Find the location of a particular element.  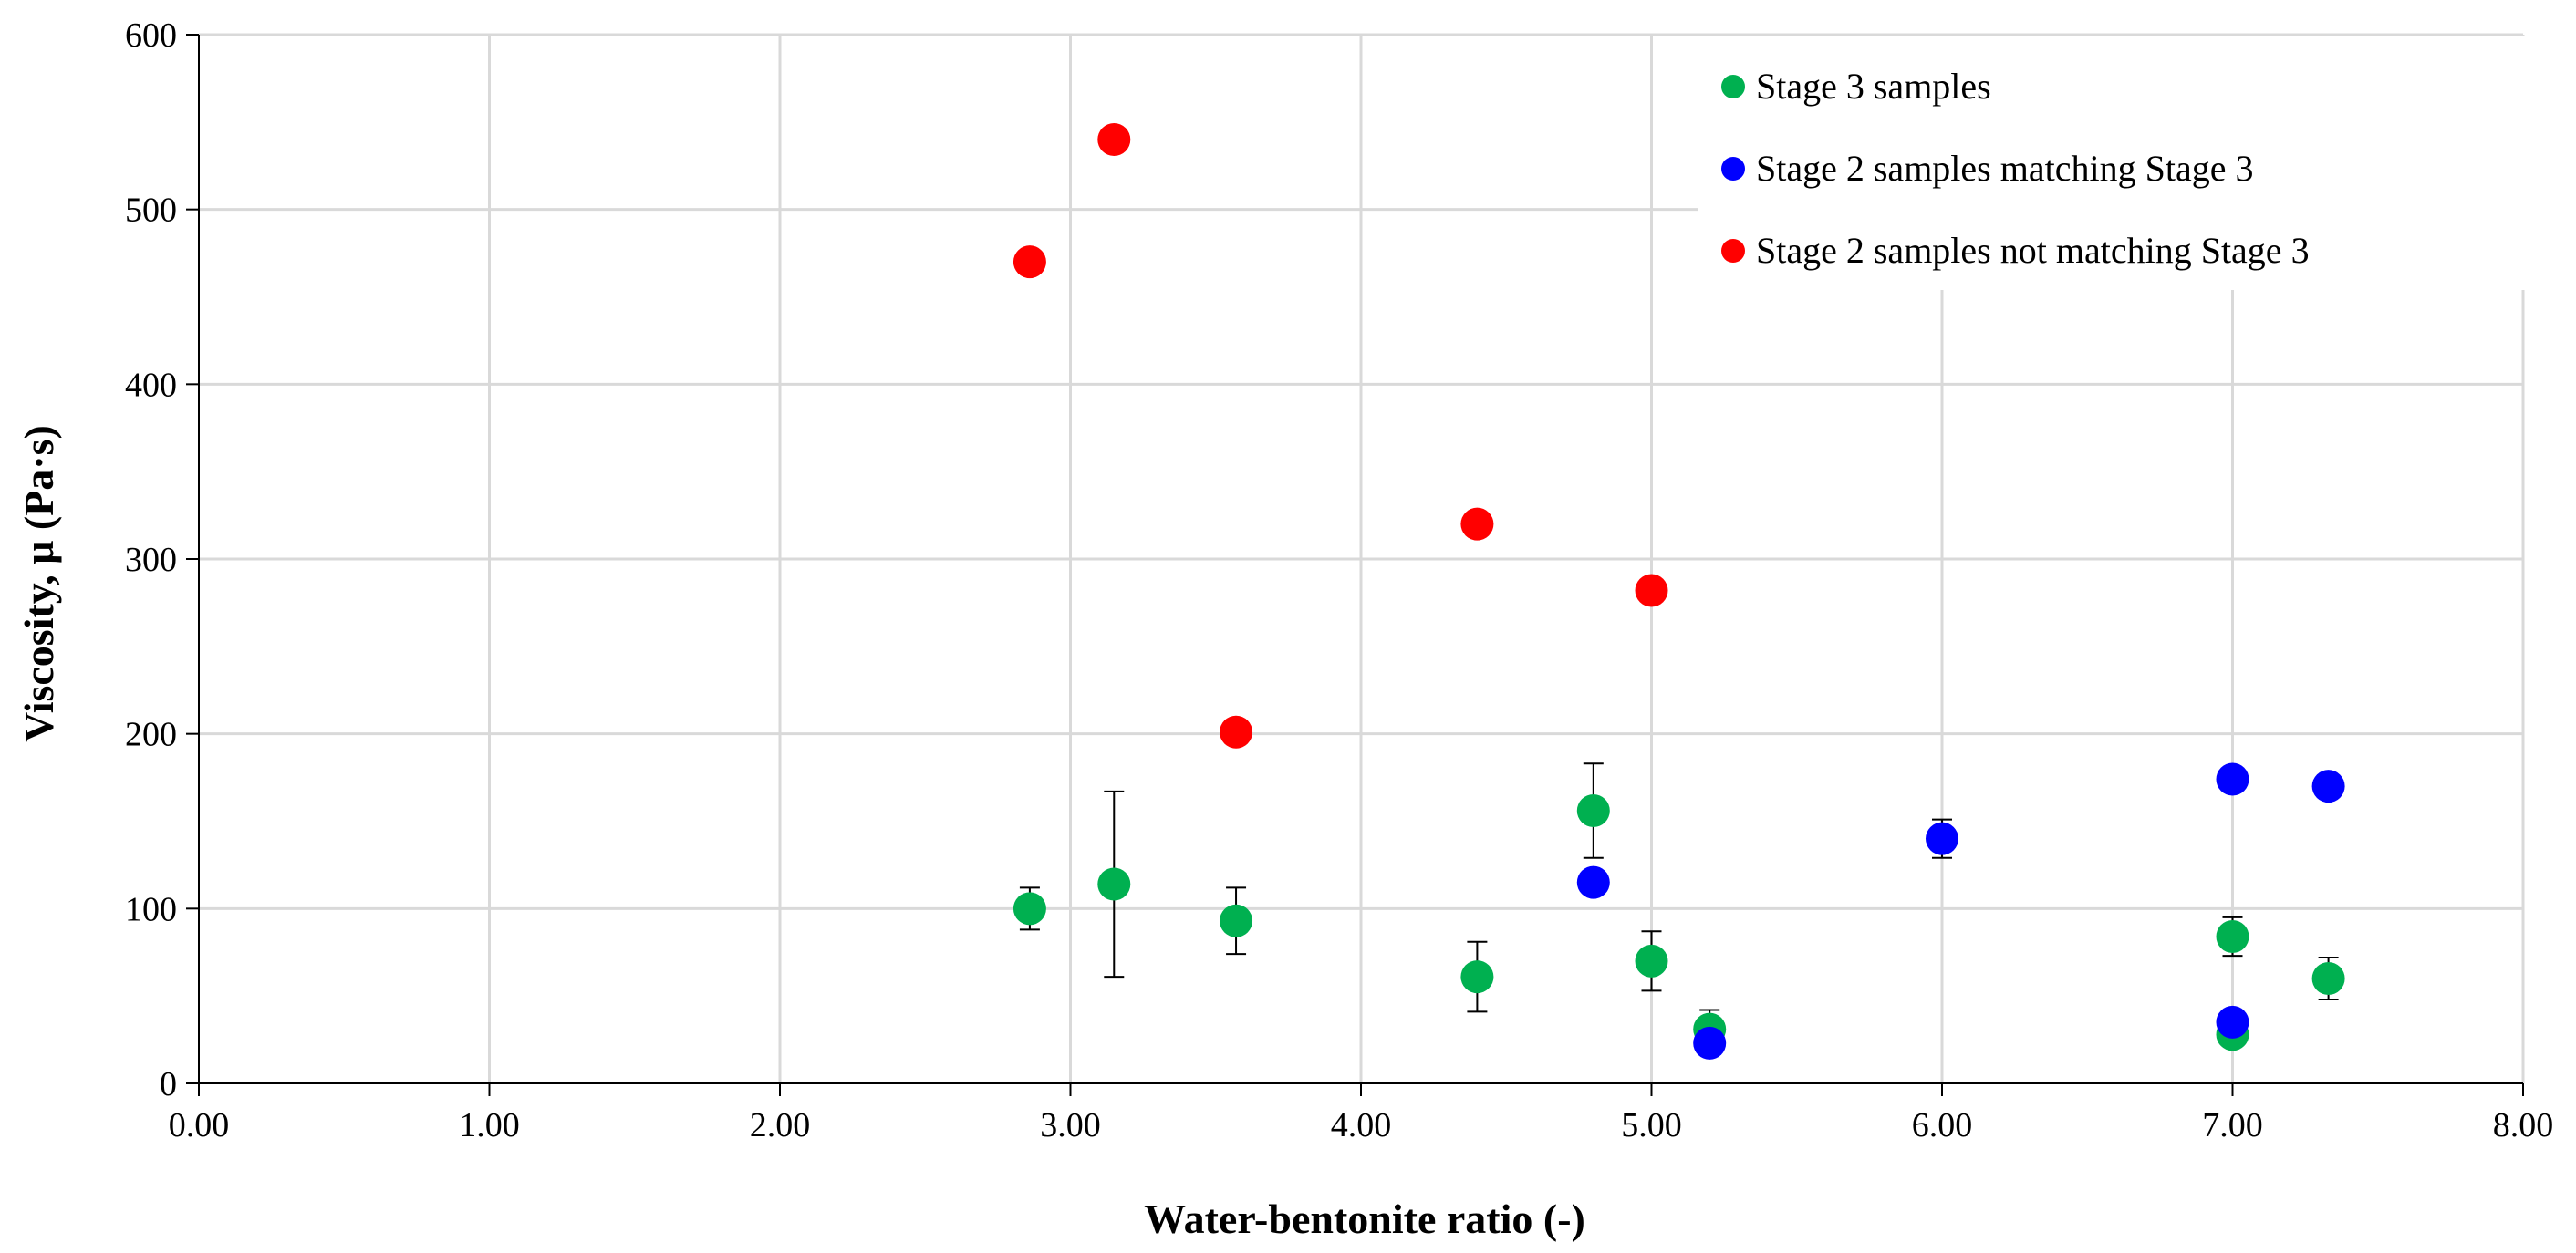

y-tick-label: 200 is located at coordinates (151, 735).